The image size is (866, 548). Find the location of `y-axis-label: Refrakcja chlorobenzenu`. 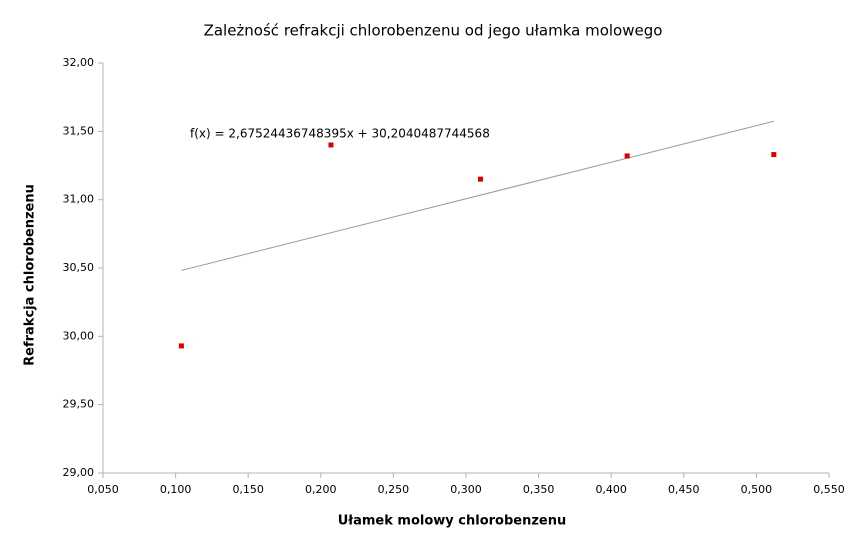

y-axis-label: Refrakcja chlorobenzenu is located at coordinates (30, 275).